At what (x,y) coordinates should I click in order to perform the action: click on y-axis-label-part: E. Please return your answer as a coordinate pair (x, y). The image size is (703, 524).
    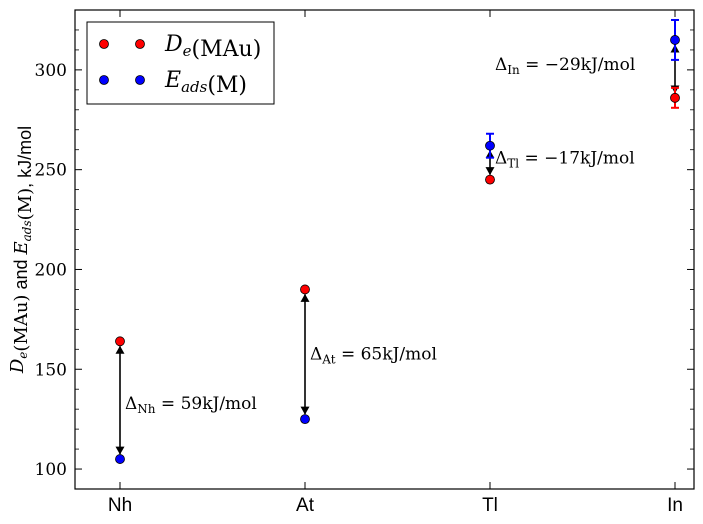
    Looking at the image, I should click on (21, 248).